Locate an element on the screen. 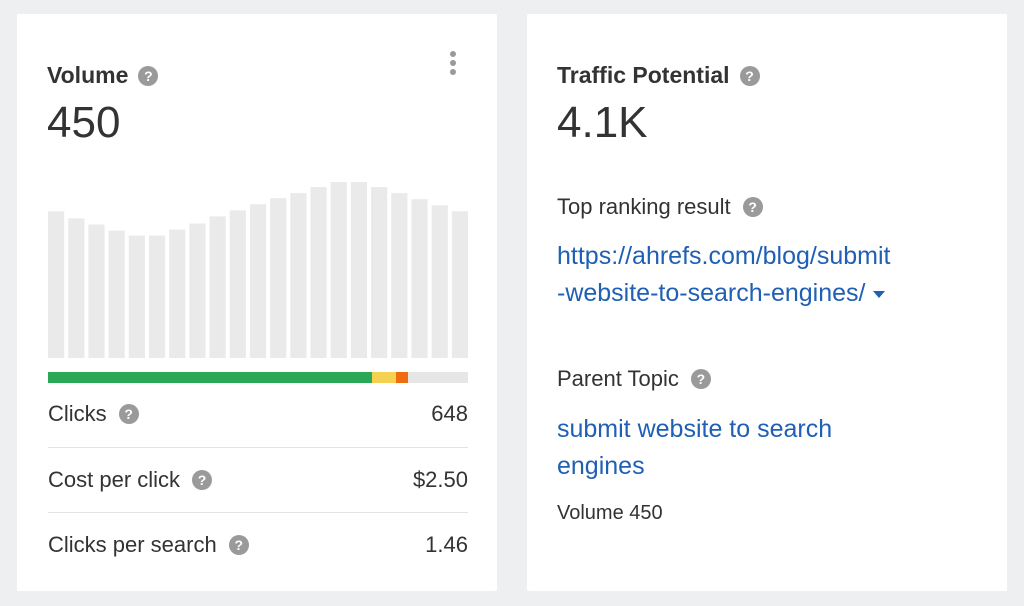 This screenshot has height=606, width=1024. volume-trend-chart is located at coordinates (258, 270).